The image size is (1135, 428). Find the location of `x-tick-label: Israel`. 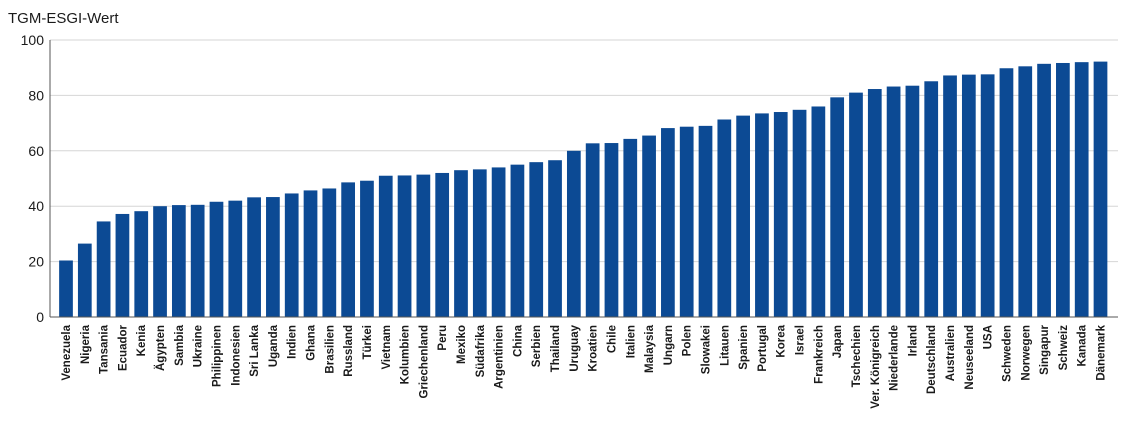

x-tick-label: Israel is located at coordinates (801, 340).